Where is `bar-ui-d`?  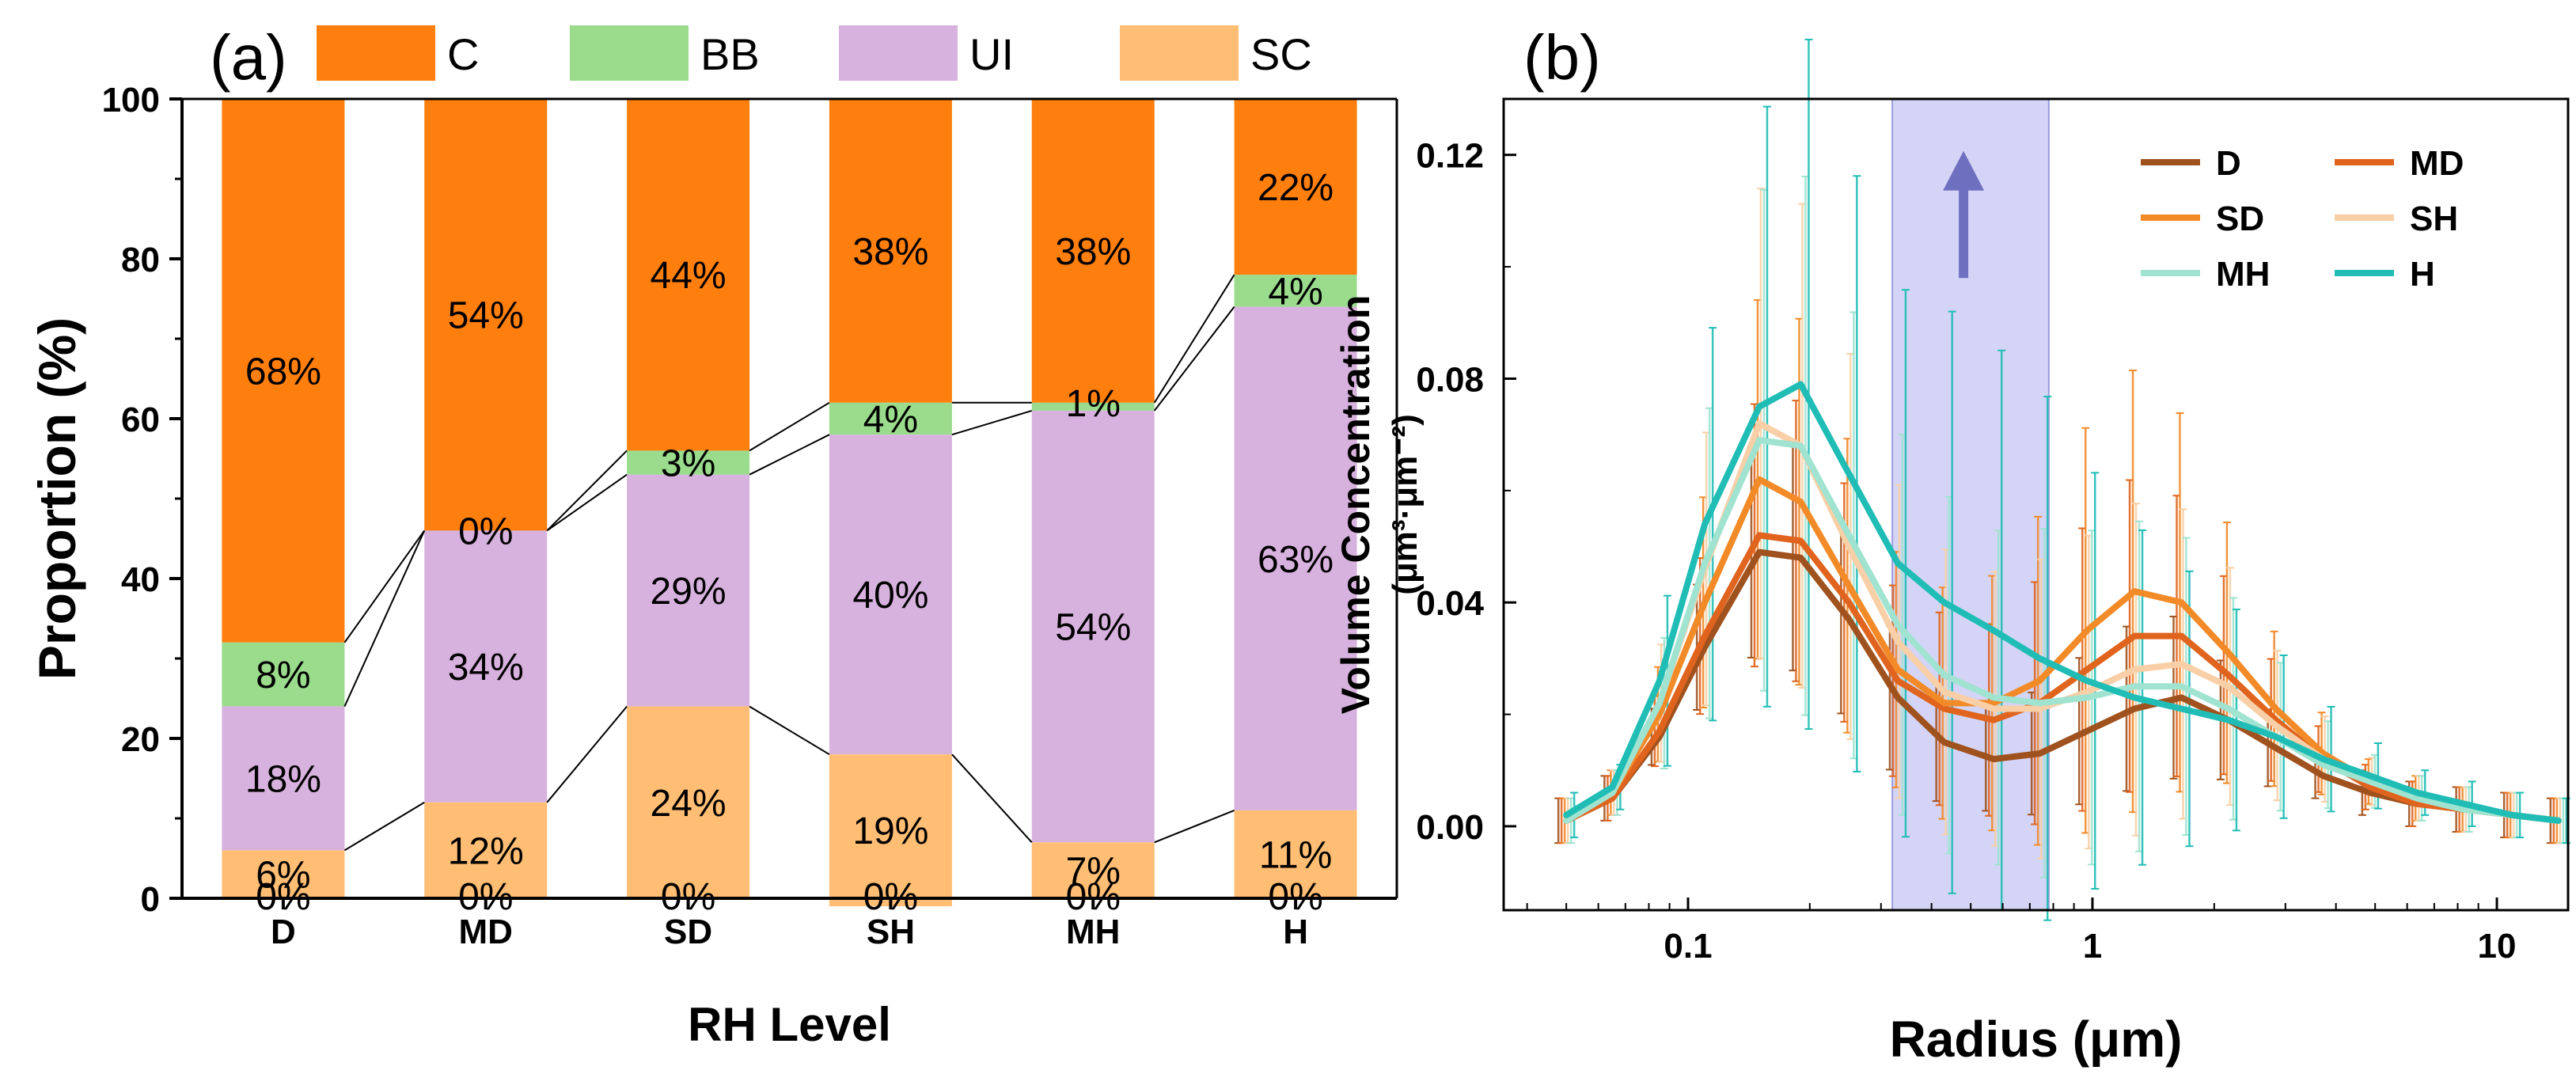
bar-ui-d is located at coordinates (283, 778).